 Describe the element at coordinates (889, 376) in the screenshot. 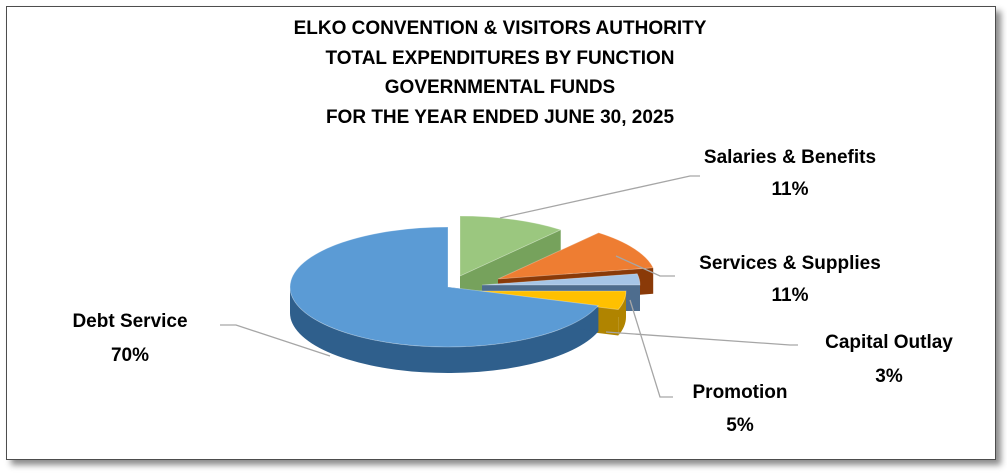

I see `slice-percent-label: 3%` at that location.